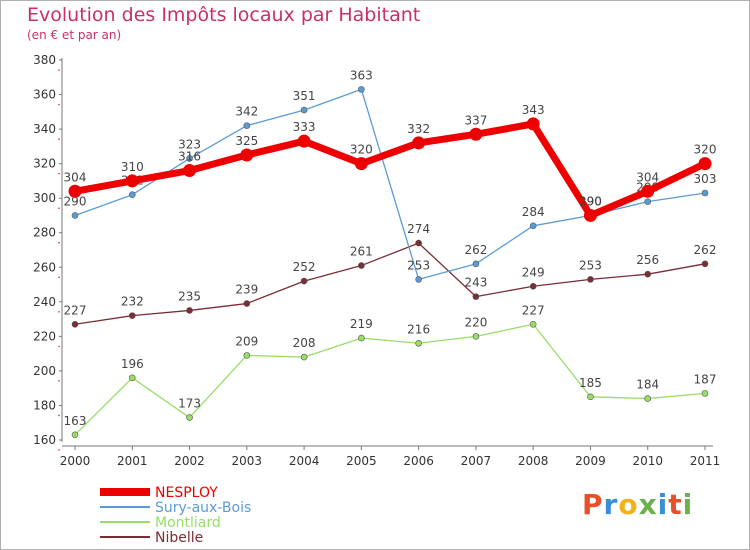 The image size is (750, 550). Describe the element at coordinates (189, 404) in the screenshot. I see `data-label: 173` at that location.